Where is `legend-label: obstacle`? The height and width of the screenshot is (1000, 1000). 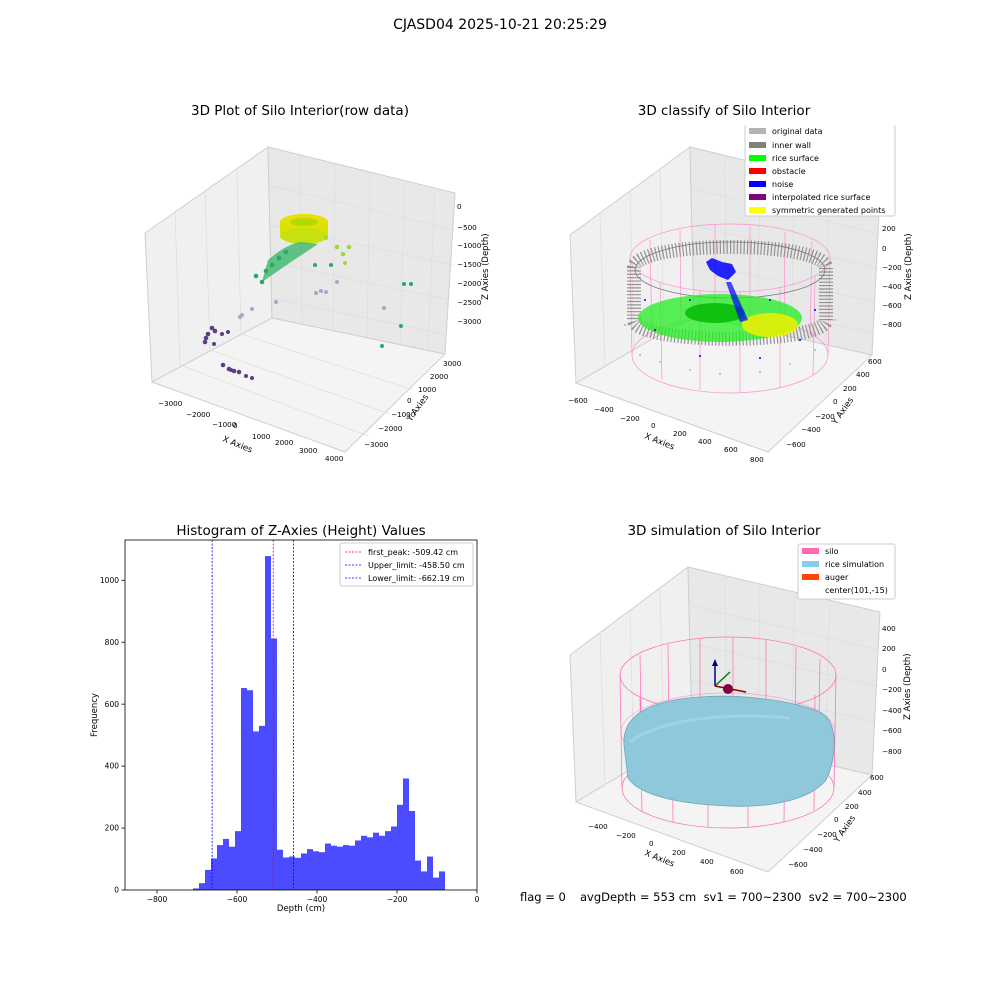
legend-label: obstacle is located at coordinates (789, 171).